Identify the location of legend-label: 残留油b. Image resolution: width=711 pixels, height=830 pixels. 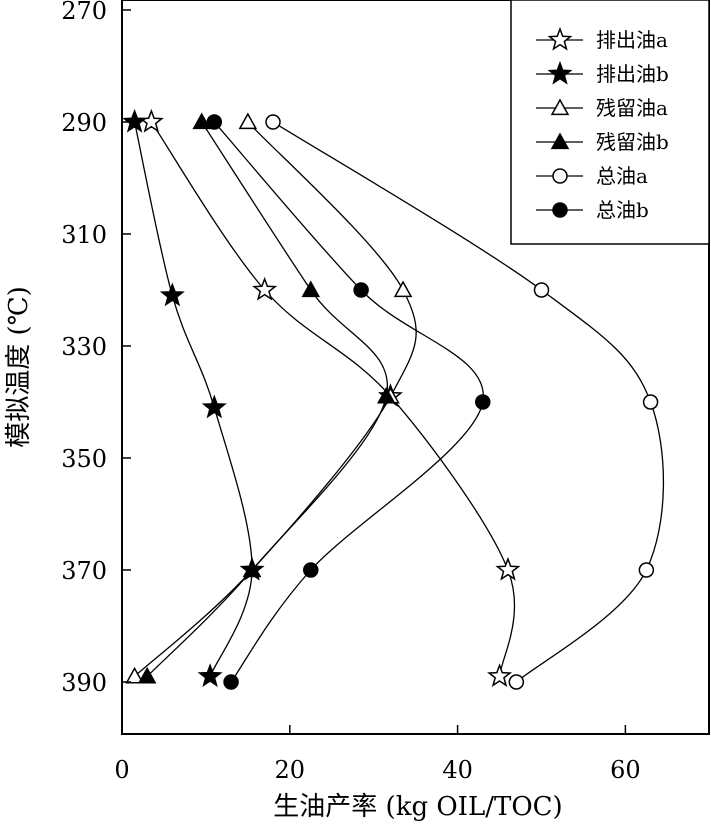
(632, 142).